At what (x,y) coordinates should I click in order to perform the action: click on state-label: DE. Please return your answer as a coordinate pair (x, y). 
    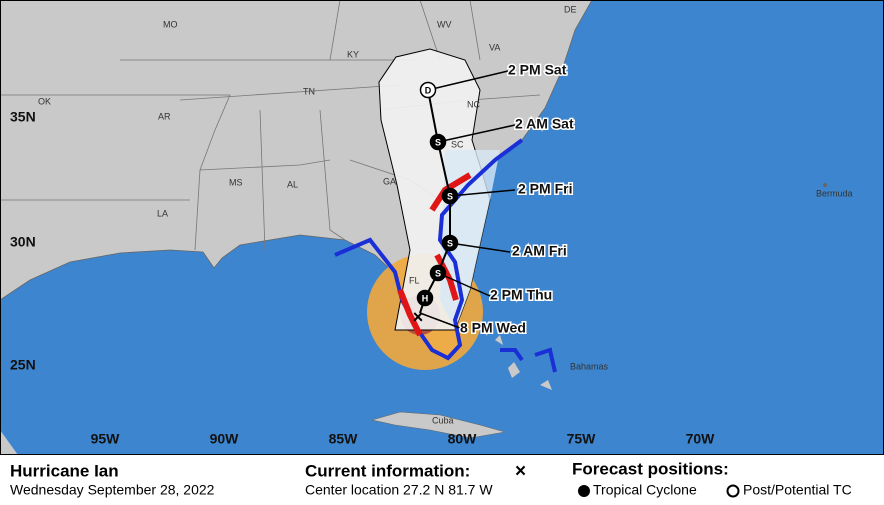
    Looking at the image, I should click on (570, 9).